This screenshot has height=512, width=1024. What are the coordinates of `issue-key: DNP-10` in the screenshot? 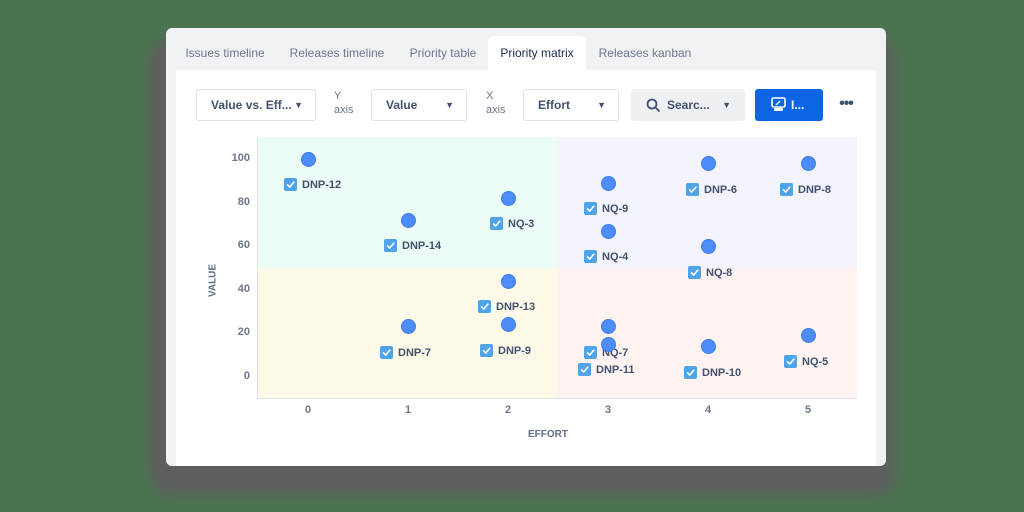 It's located at (722, 372).